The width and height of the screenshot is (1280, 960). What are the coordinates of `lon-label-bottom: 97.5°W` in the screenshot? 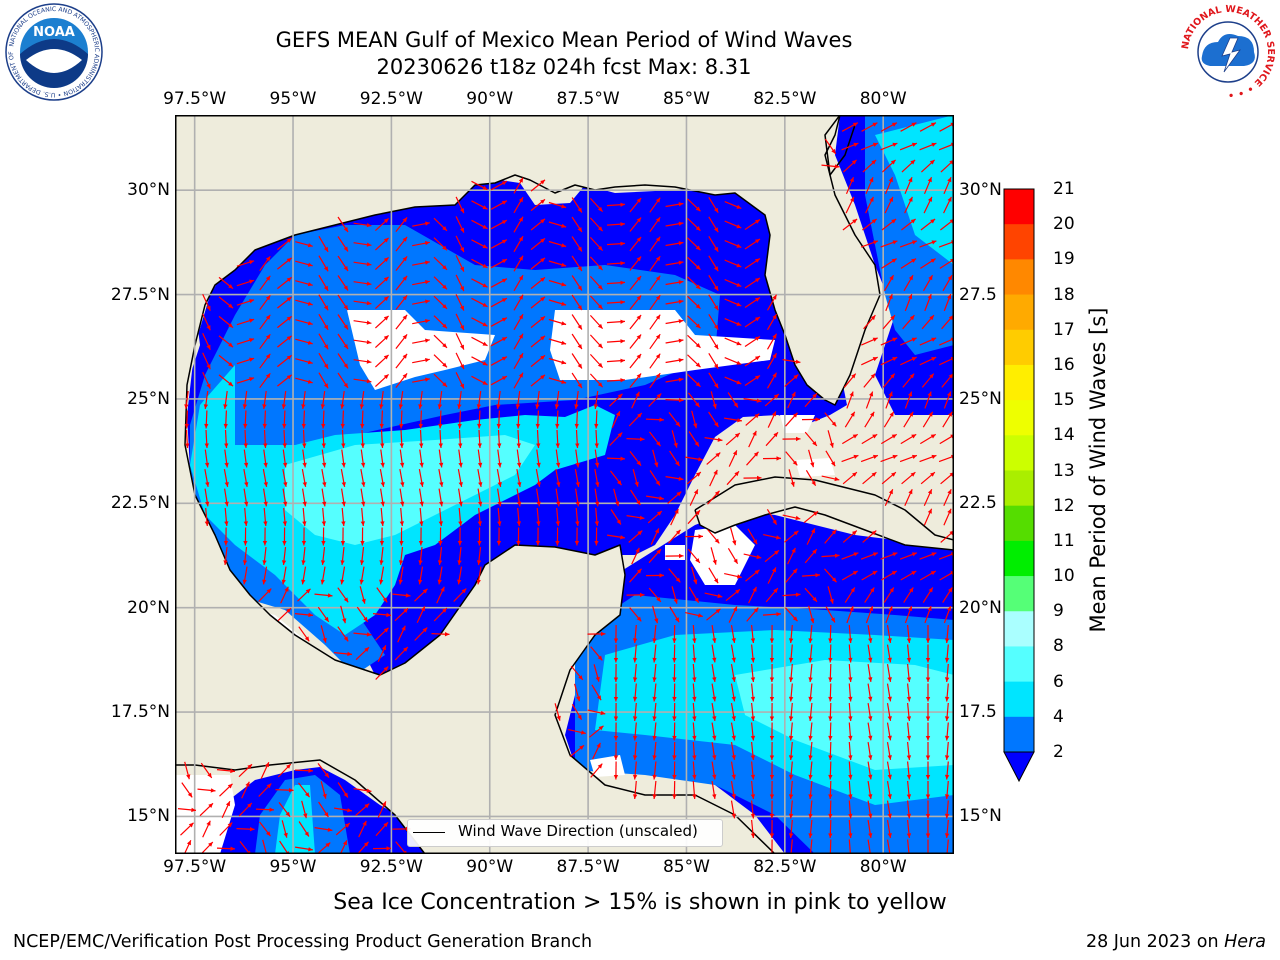 It's located at (195, 867).